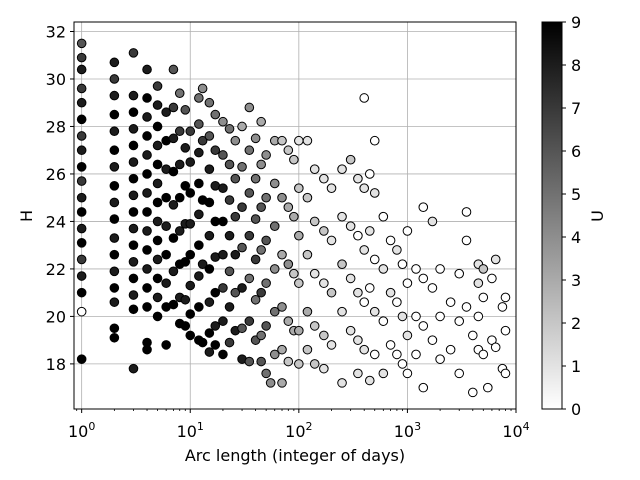 The width and height of the screenshot is (640, 480). I want to click on colorbar-tick-label: 4, so click(576, 237).